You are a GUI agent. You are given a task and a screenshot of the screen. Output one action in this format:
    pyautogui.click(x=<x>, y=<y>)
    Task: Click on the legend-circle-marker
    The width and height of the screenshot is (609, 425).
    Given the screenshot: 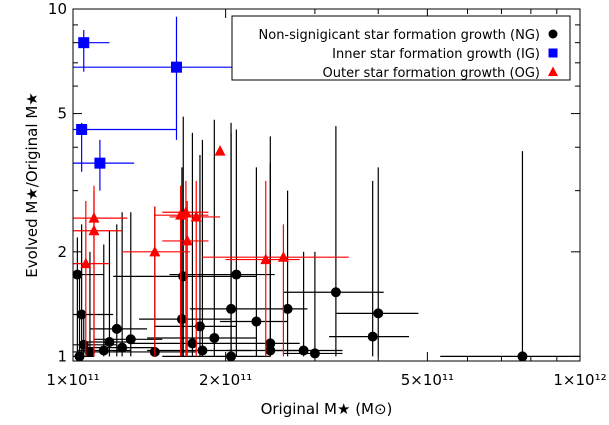 What is the action you would take?
    pyautogui.click(x=553, y=34)
    